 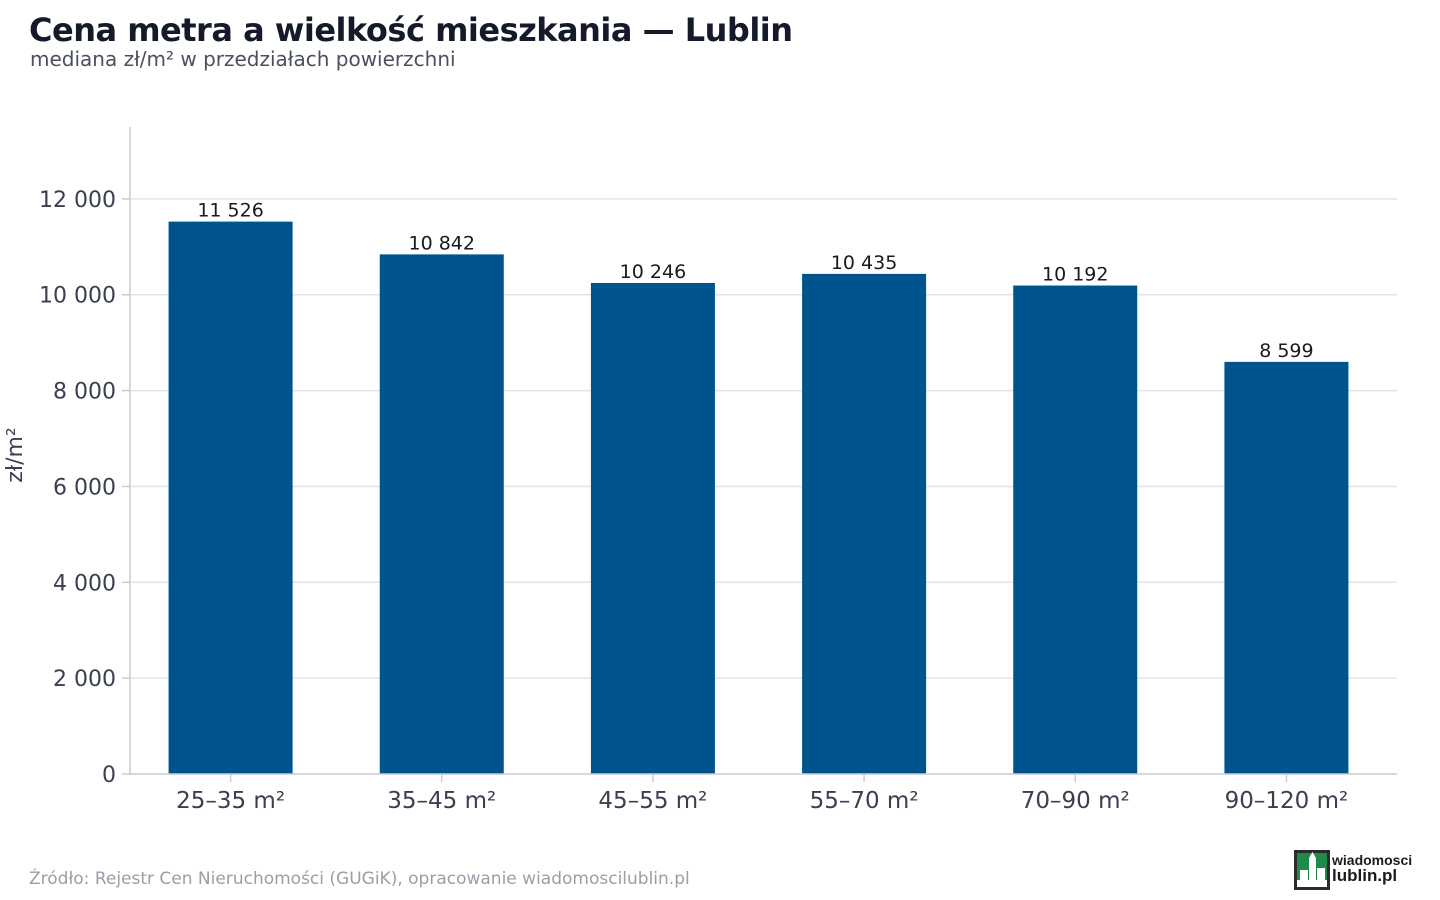 I want to click on bar-value-label: 10 435, so click(x=864, y=263).